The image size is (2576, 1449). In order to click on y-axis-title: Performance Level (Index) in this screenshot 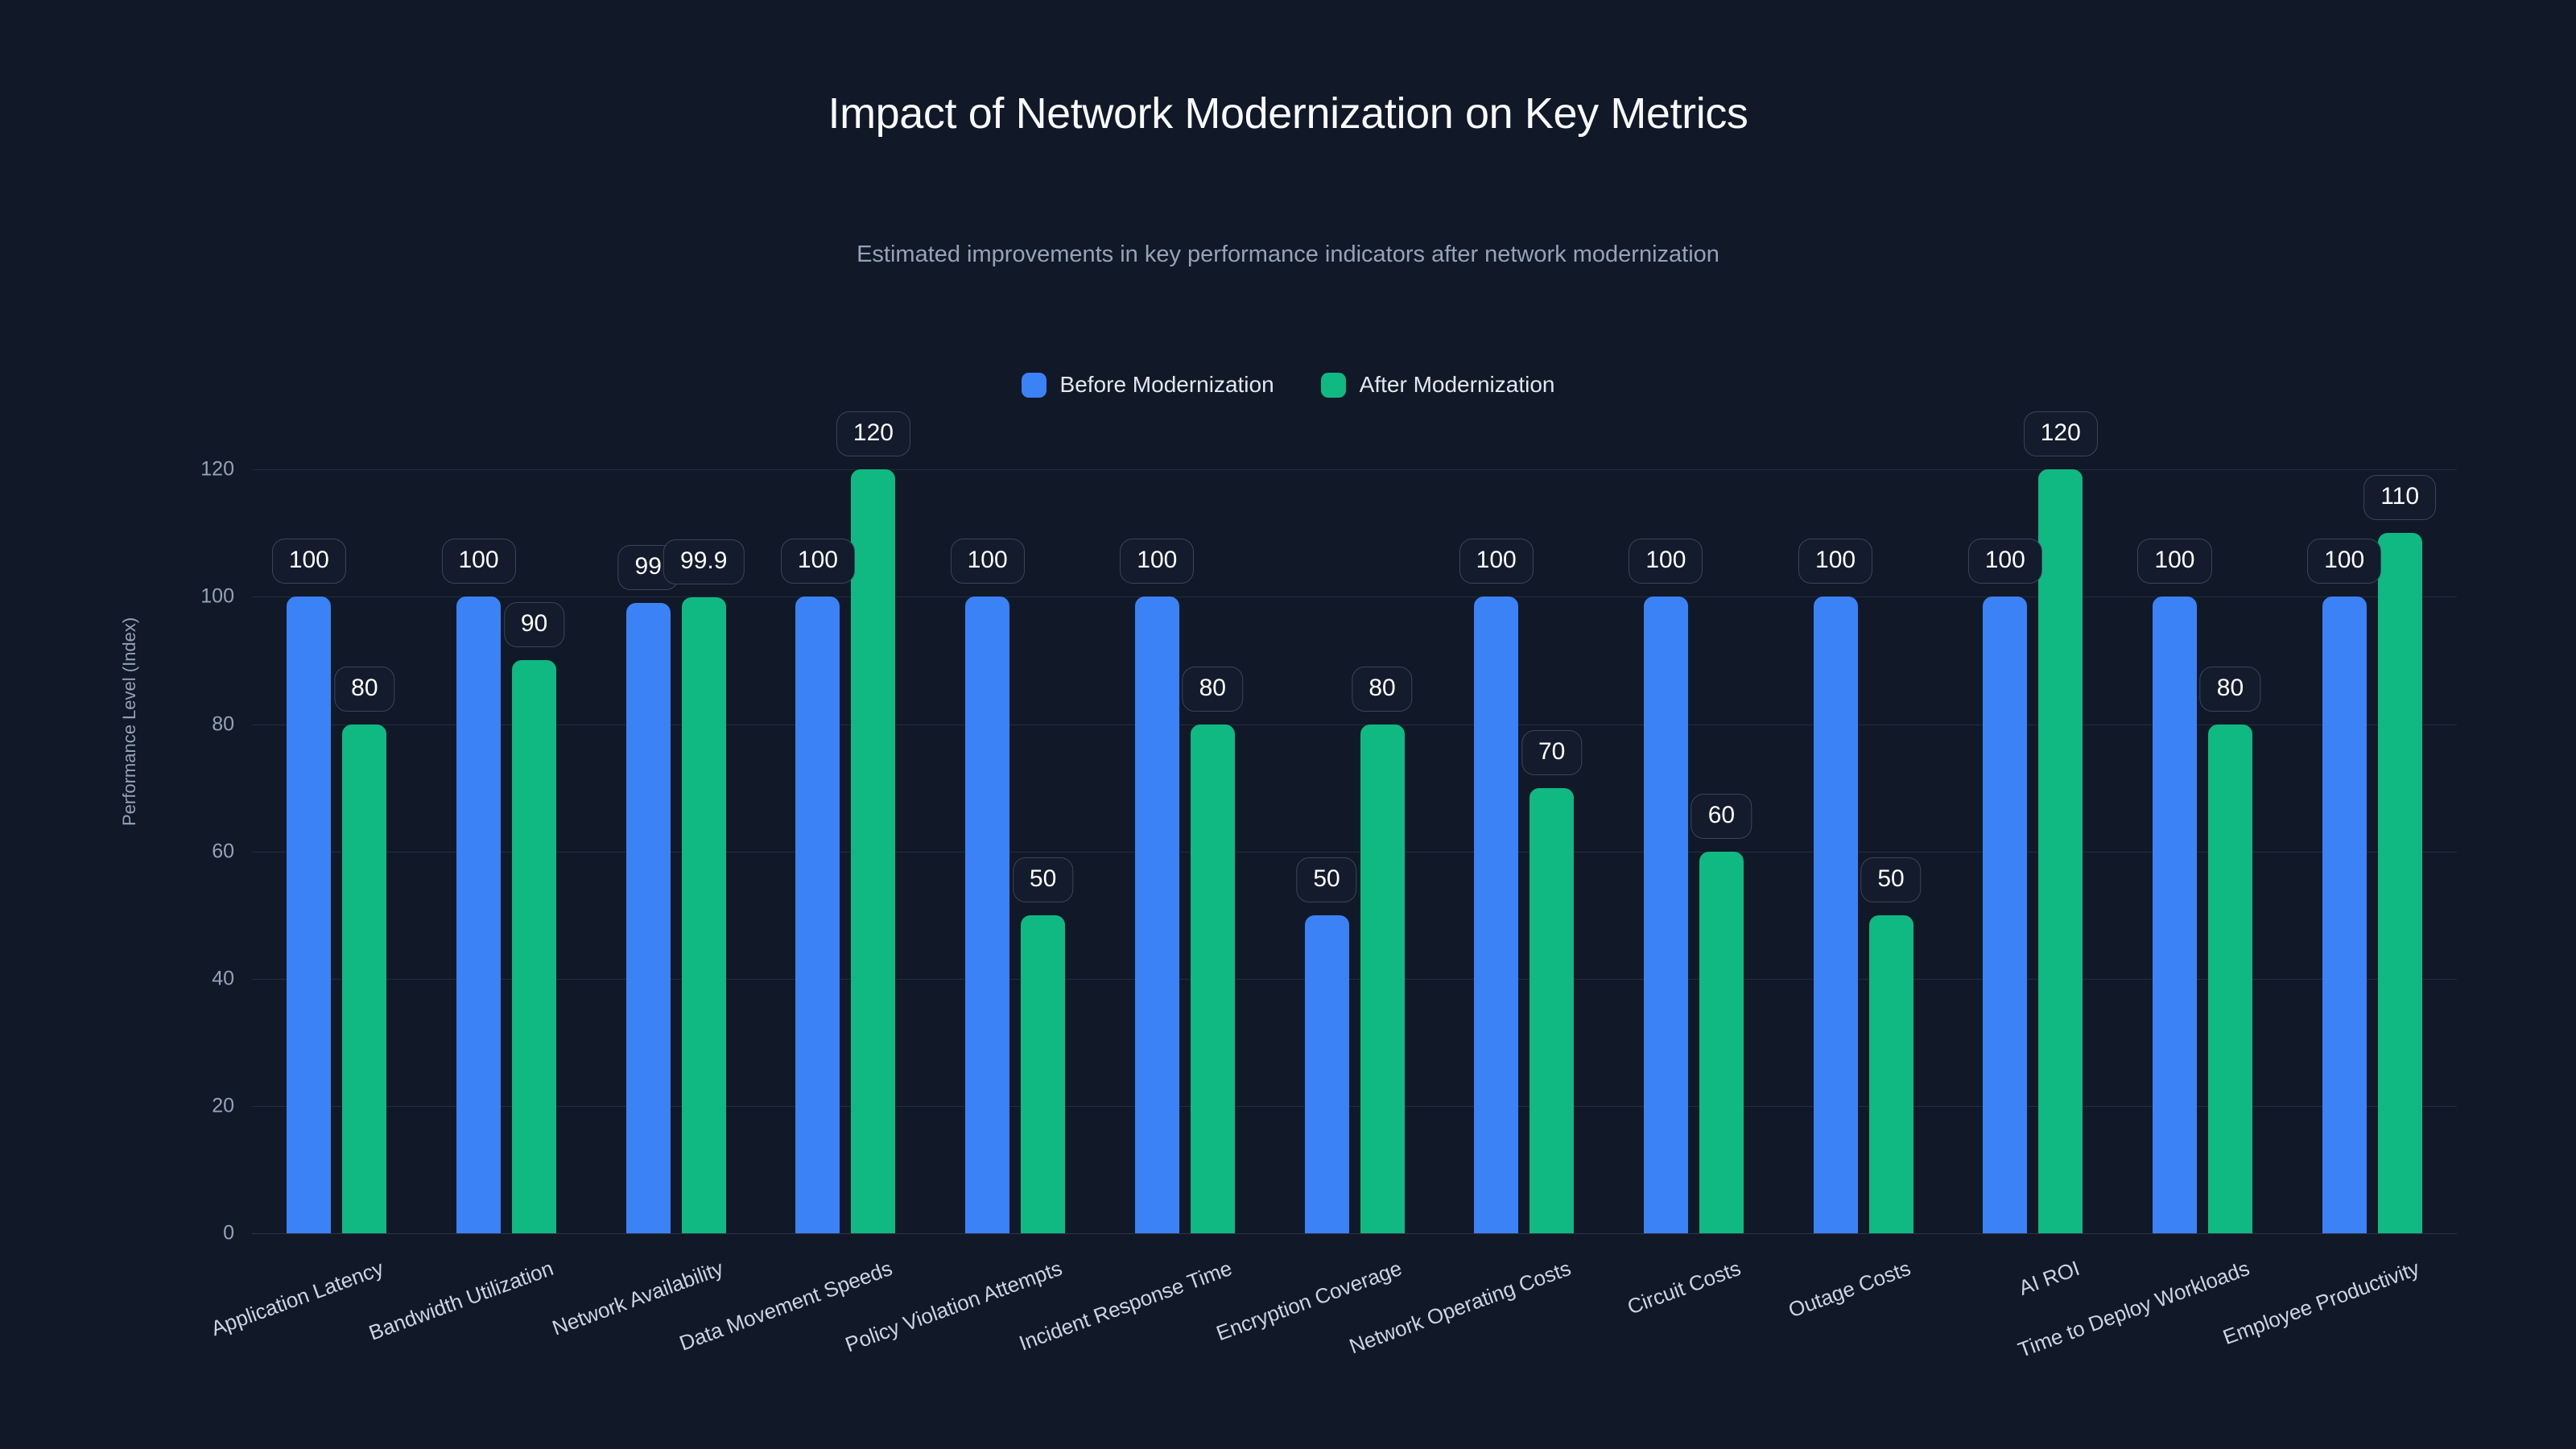, I will do `click(129, 721)`.